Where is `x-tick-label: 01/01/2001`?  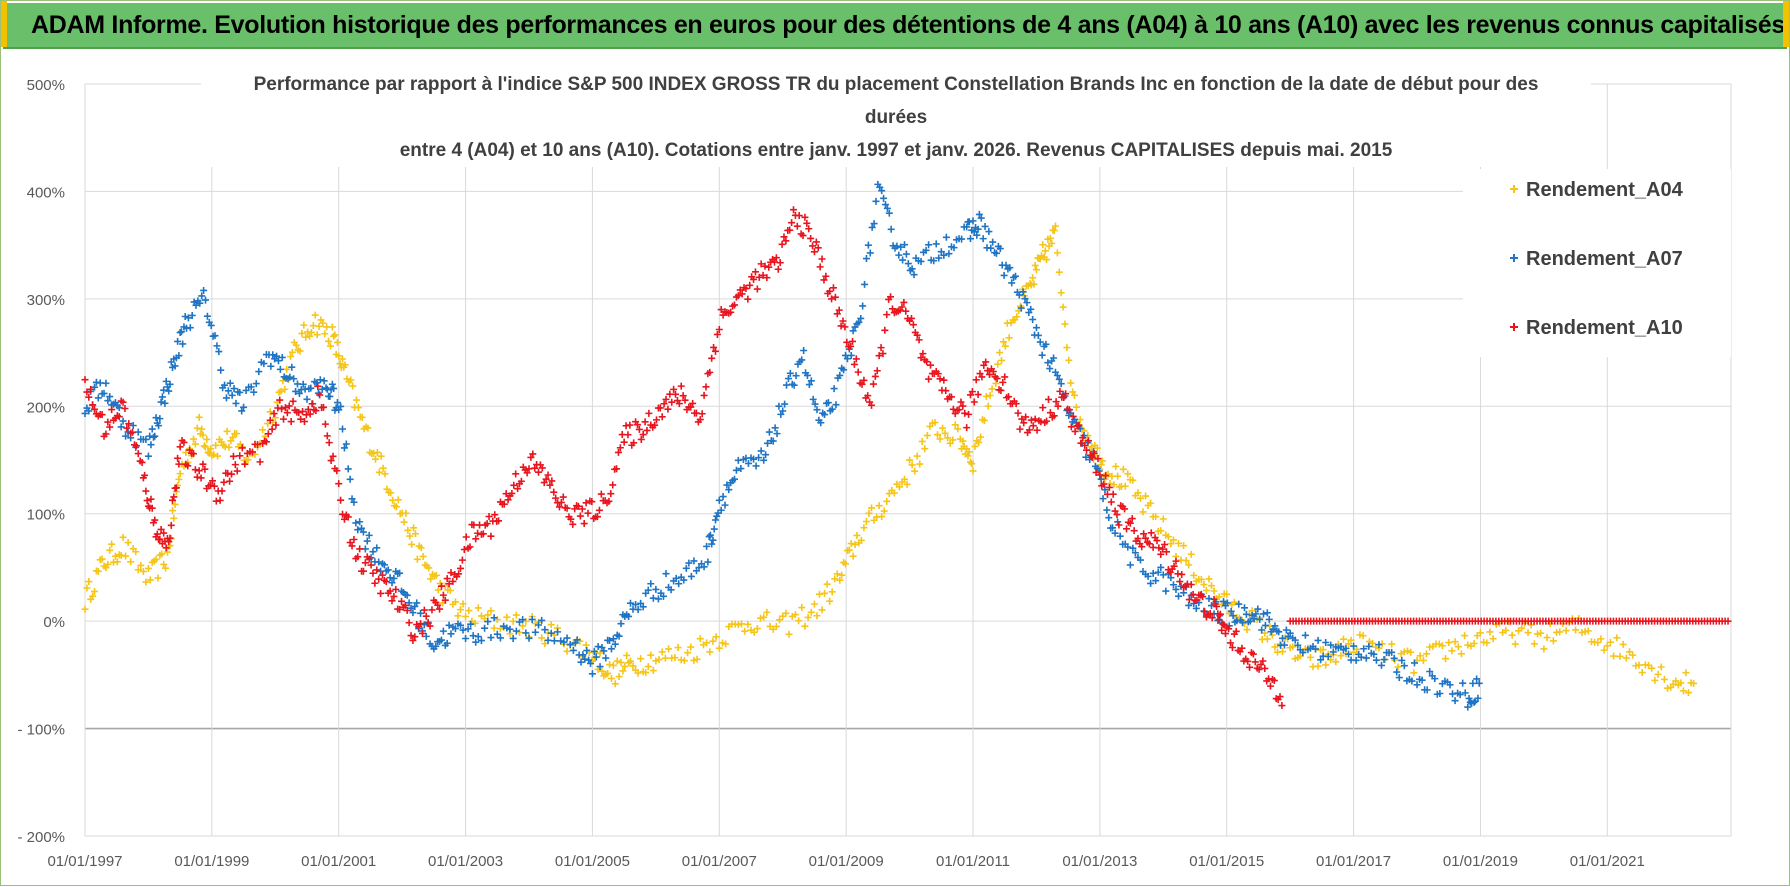
x-tick-label: 01/01/2001 is located at coordinates (338, 861).